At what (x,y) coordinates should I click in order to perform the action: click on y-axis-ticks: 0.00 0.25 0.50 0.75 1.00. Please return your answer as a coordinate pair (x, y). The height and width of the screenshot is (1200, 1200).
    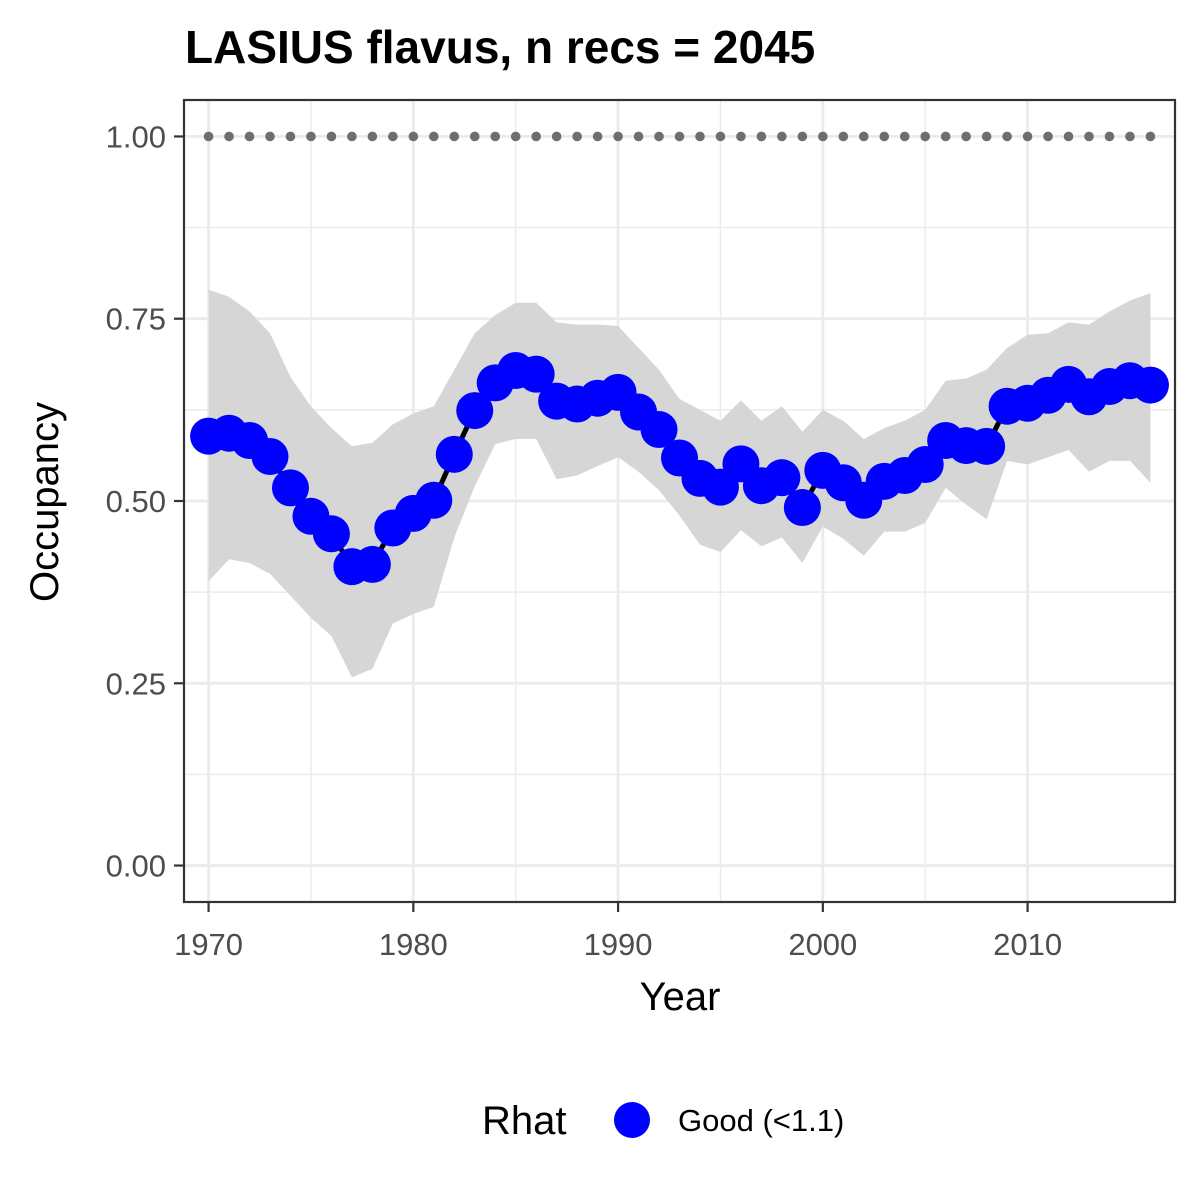
    Looking at the image, I should click on (145, 501).